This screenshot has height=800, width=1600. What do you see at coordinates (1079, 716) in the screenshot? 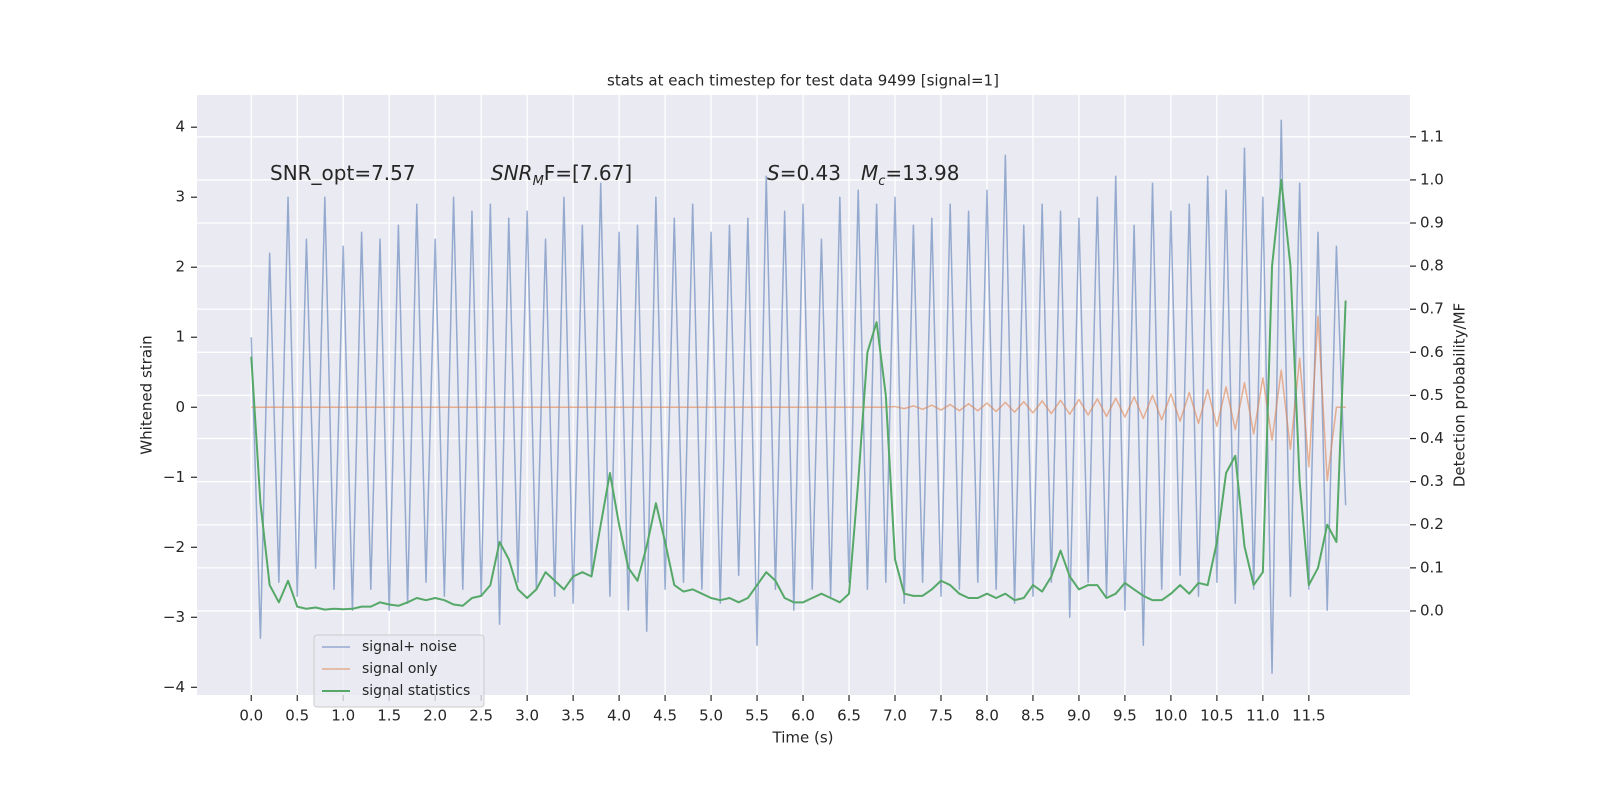
I see `x-tick-label: 9.0` at bounding box center [1079, 716].